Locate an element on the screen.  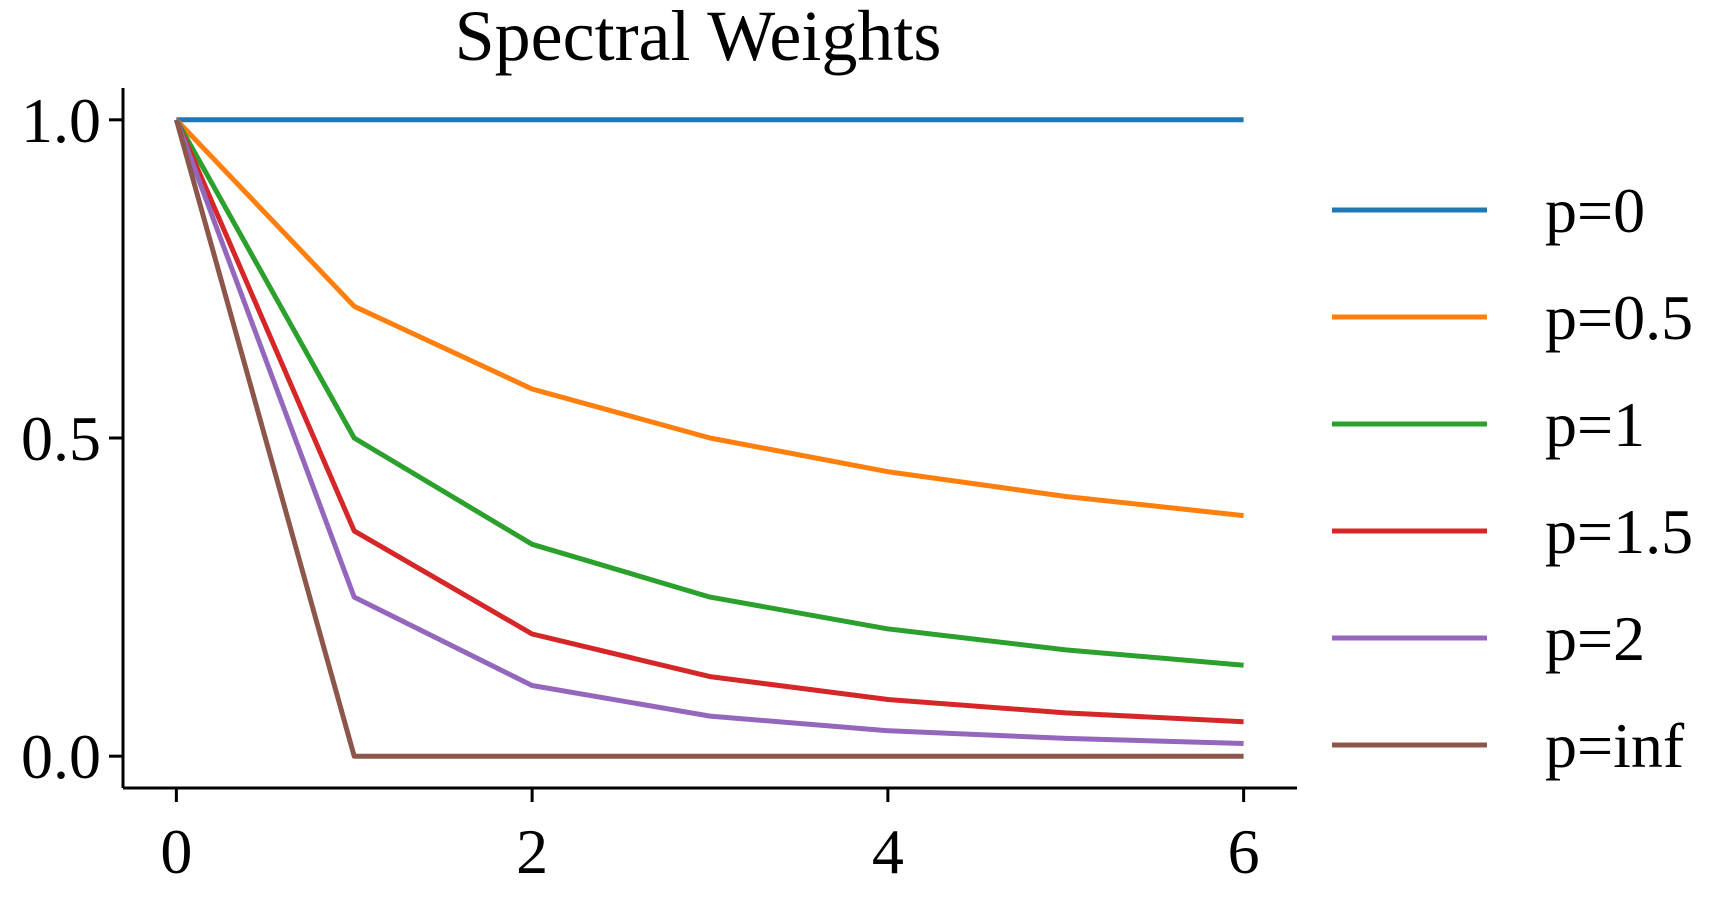
x-tick-label: 0 is located at coordinates (176, 851).